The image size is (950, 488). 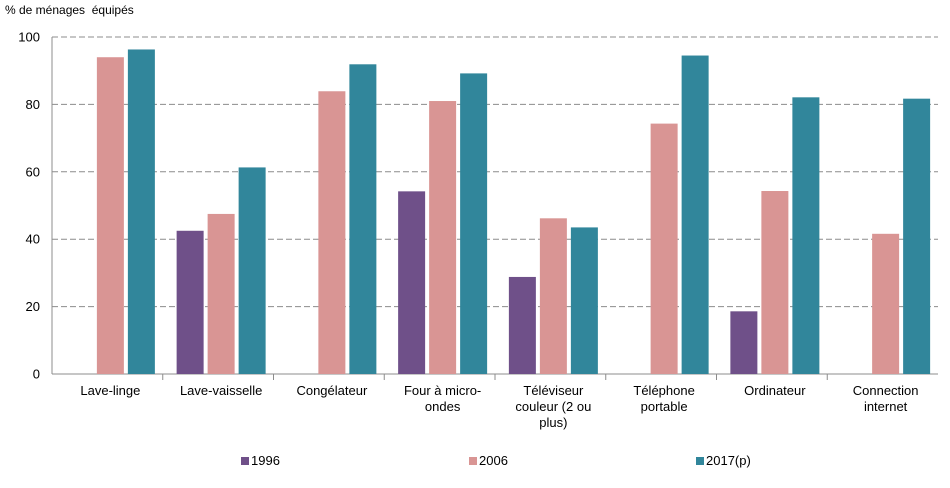 I want to click on y-tick-label: 20, so click(x=33, y=306).